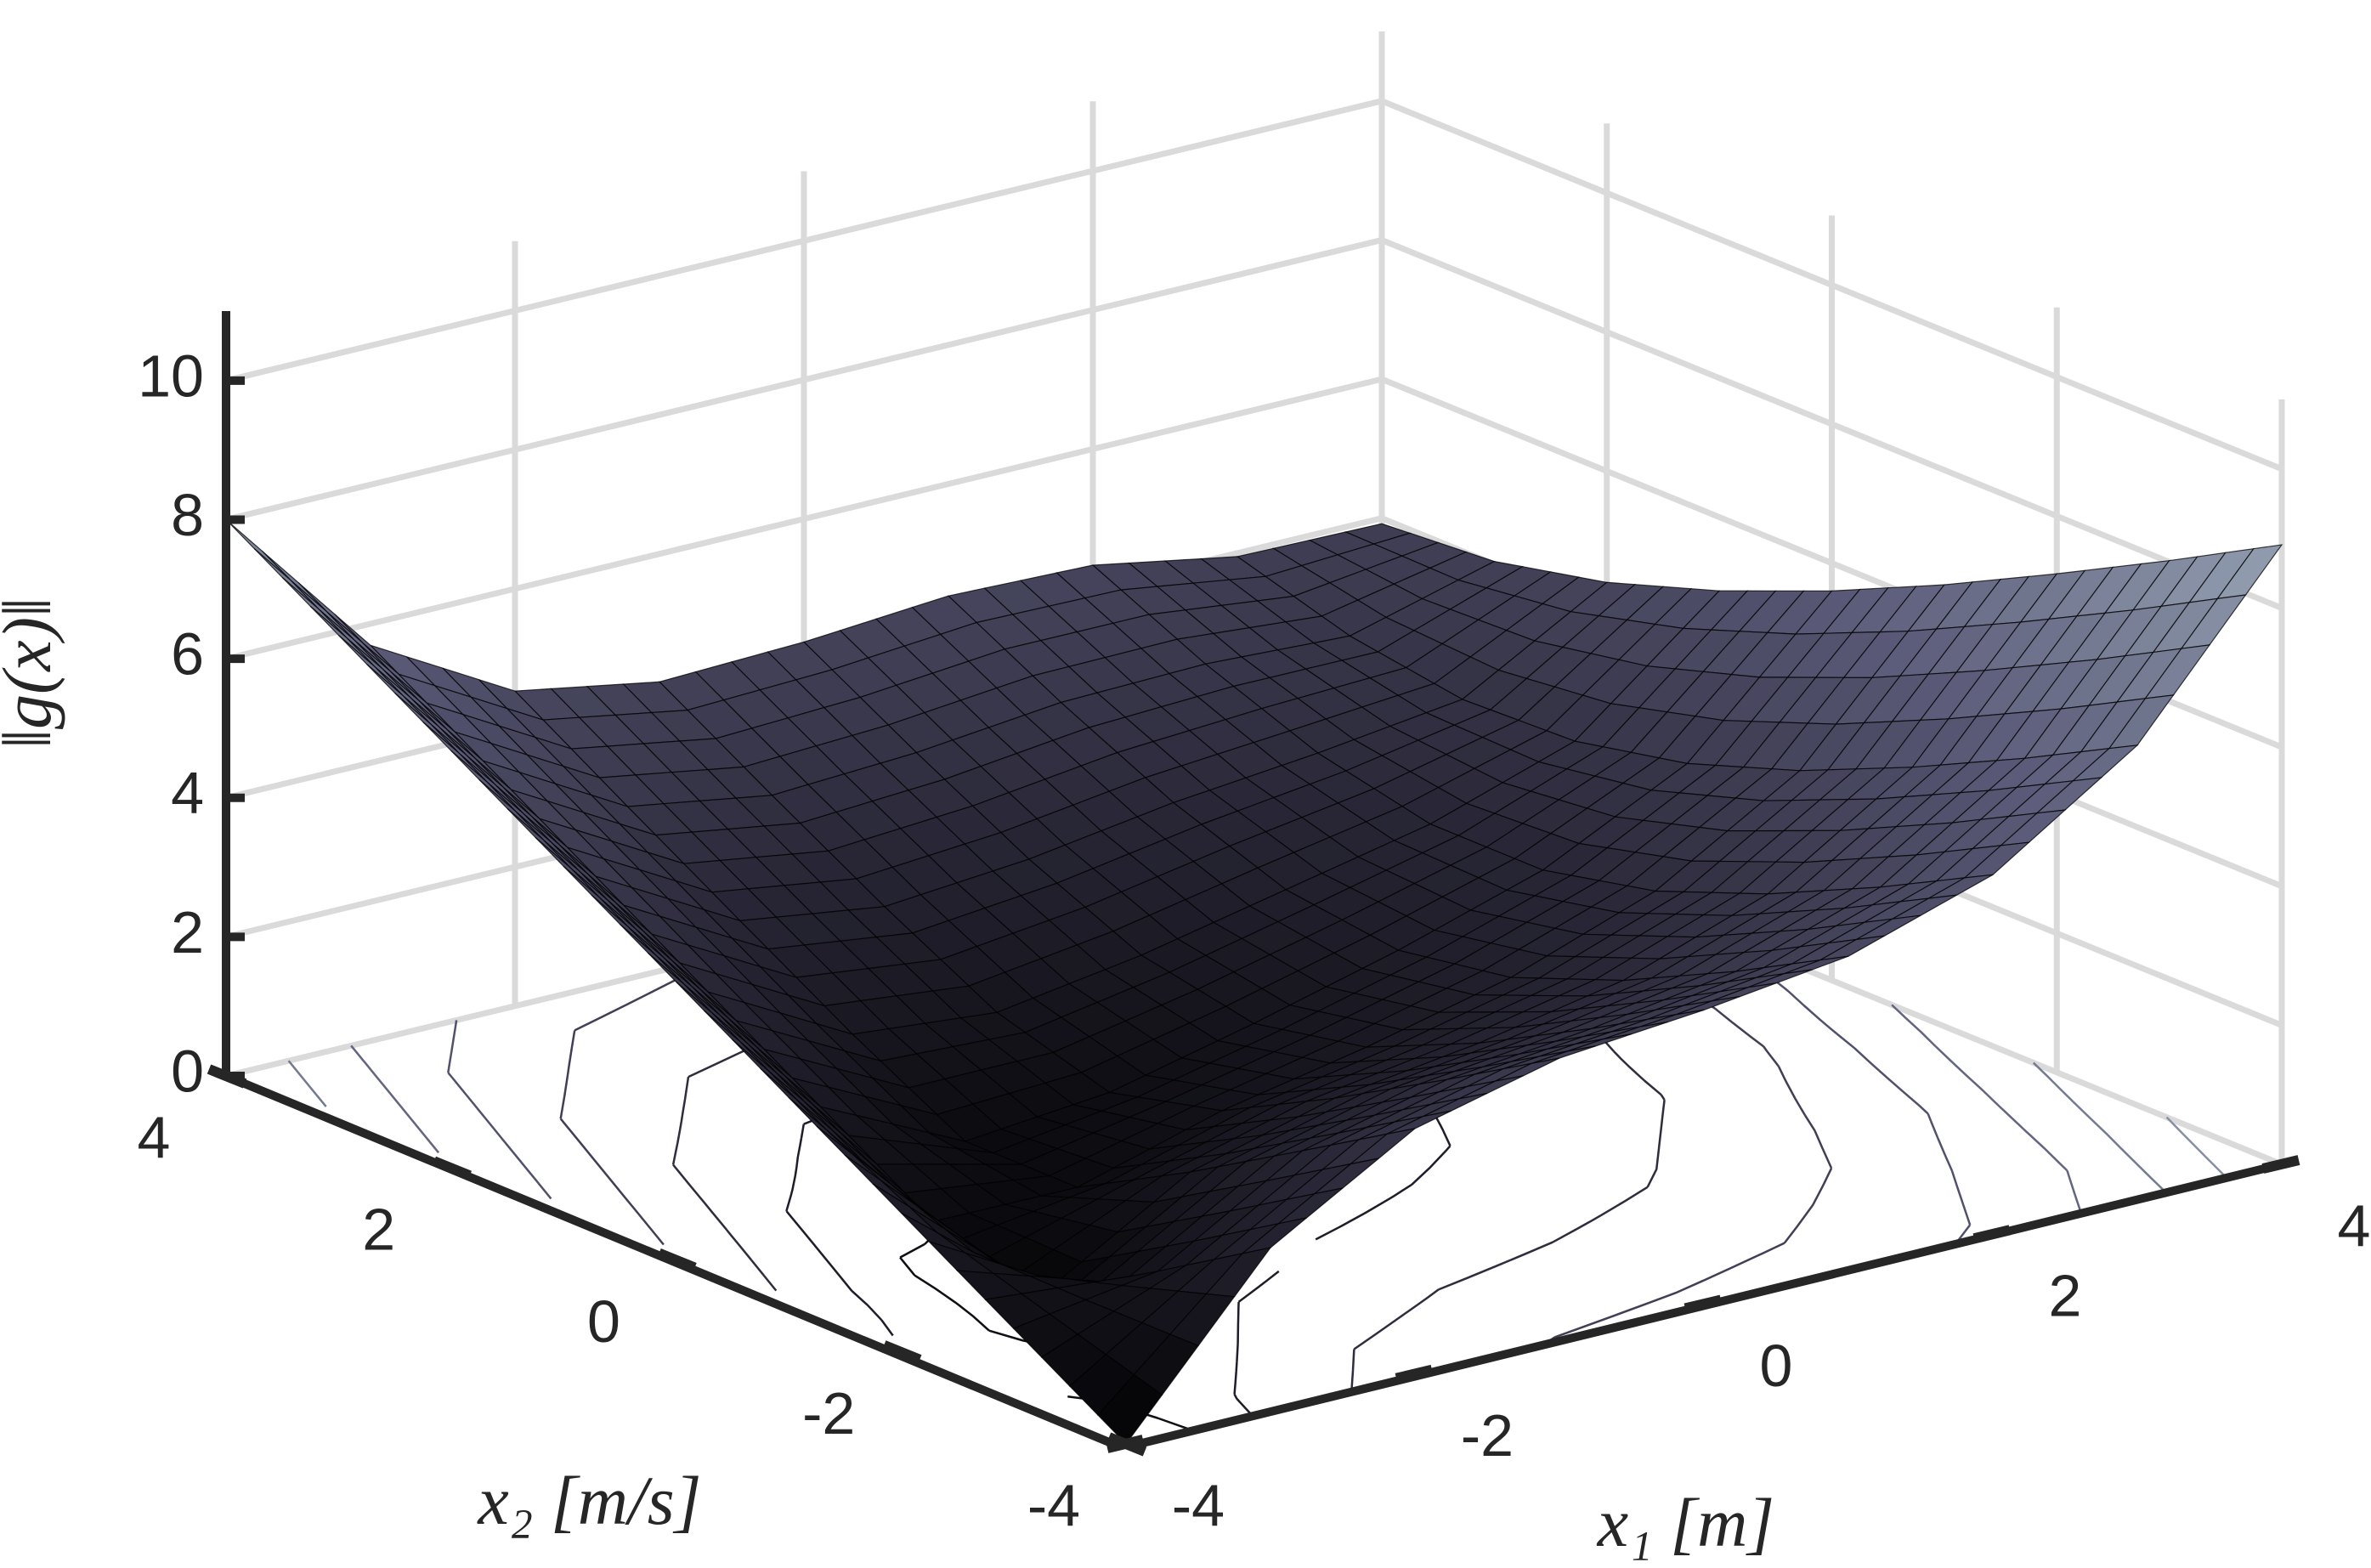 The height and width of the screenshot is (1568, 2371). Describe the element at coordinates (828, 1413) in the screenshot. I see `y-tick-label: -2` at that location.